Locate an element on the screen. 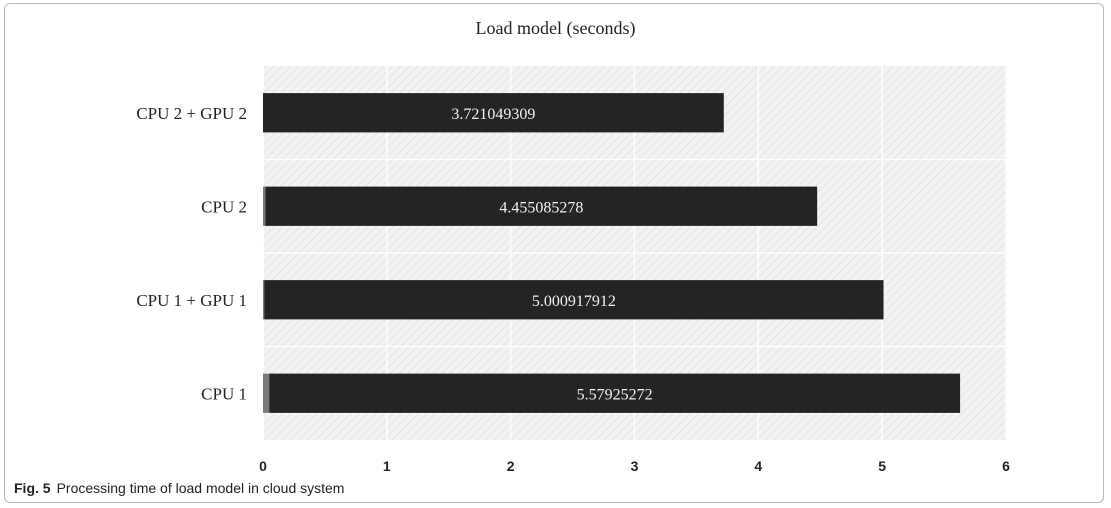 This screenshot has width=1111, height=508. x-tick-label: 1 is located at coordinates (387, 466).